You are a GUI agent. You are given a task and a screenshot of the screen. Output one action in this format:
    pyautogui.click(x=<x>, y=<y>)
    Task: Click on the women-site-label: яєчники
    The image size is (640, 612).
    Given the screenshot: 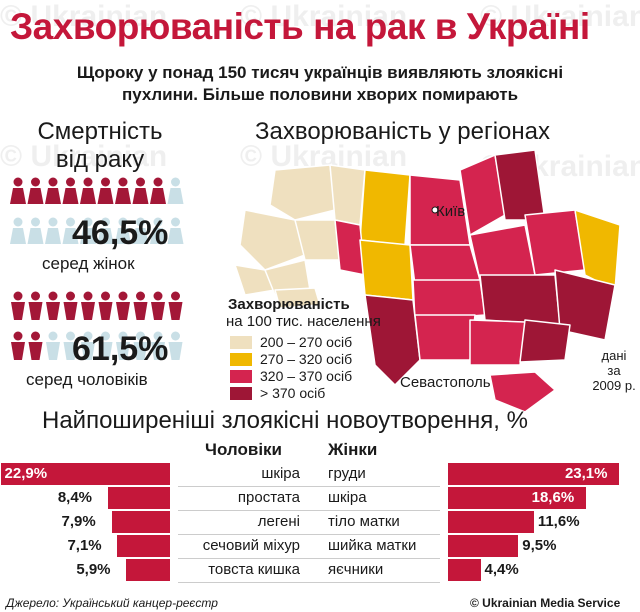 What is the action you would take?
    pyautogui.click(x=356, y=569)
    